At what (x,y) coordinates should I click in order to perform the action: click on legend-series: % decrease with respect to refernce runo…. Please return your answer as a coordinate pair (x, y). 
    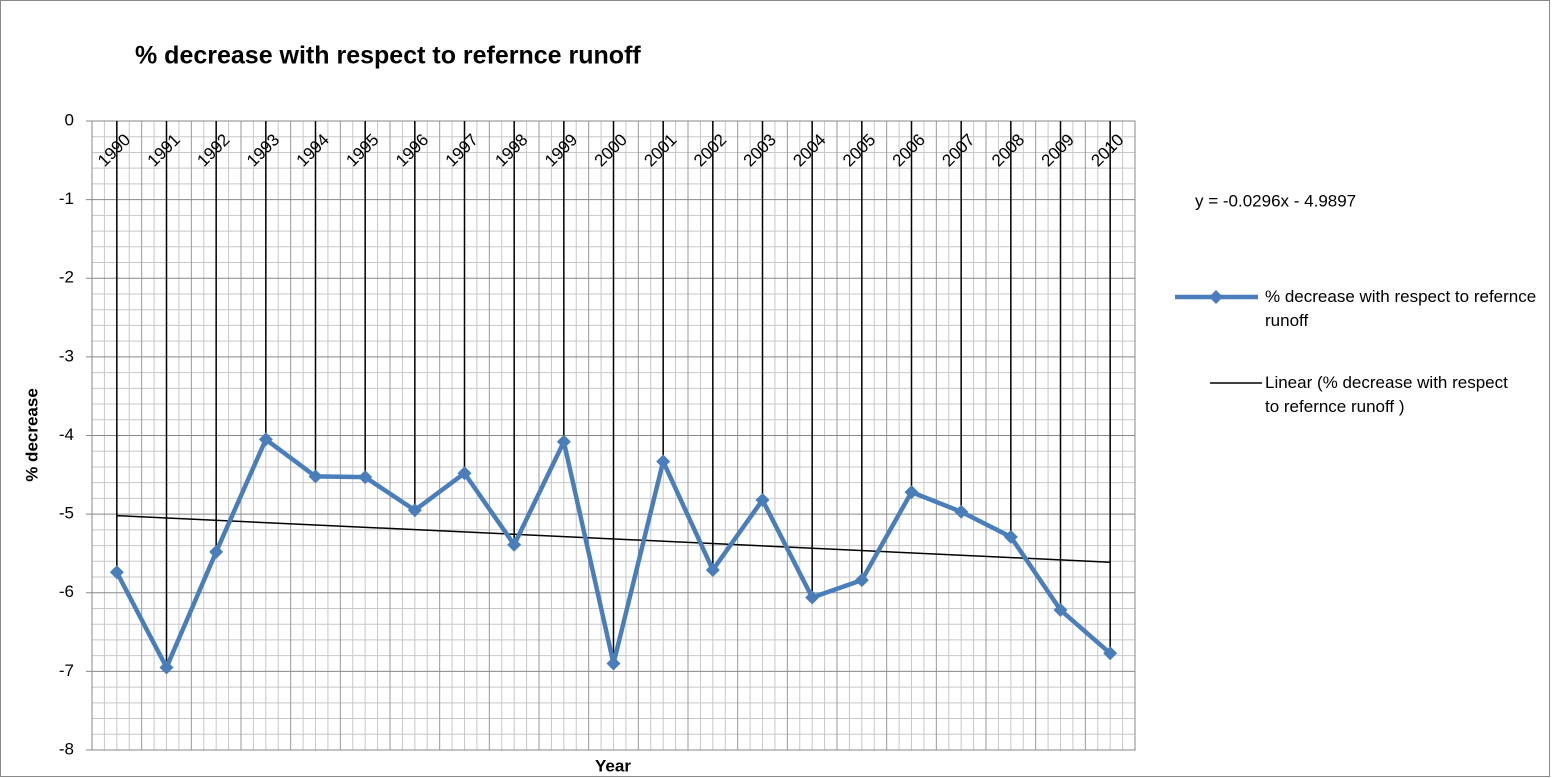
    Looking at the image, I should click on (1401, 308).